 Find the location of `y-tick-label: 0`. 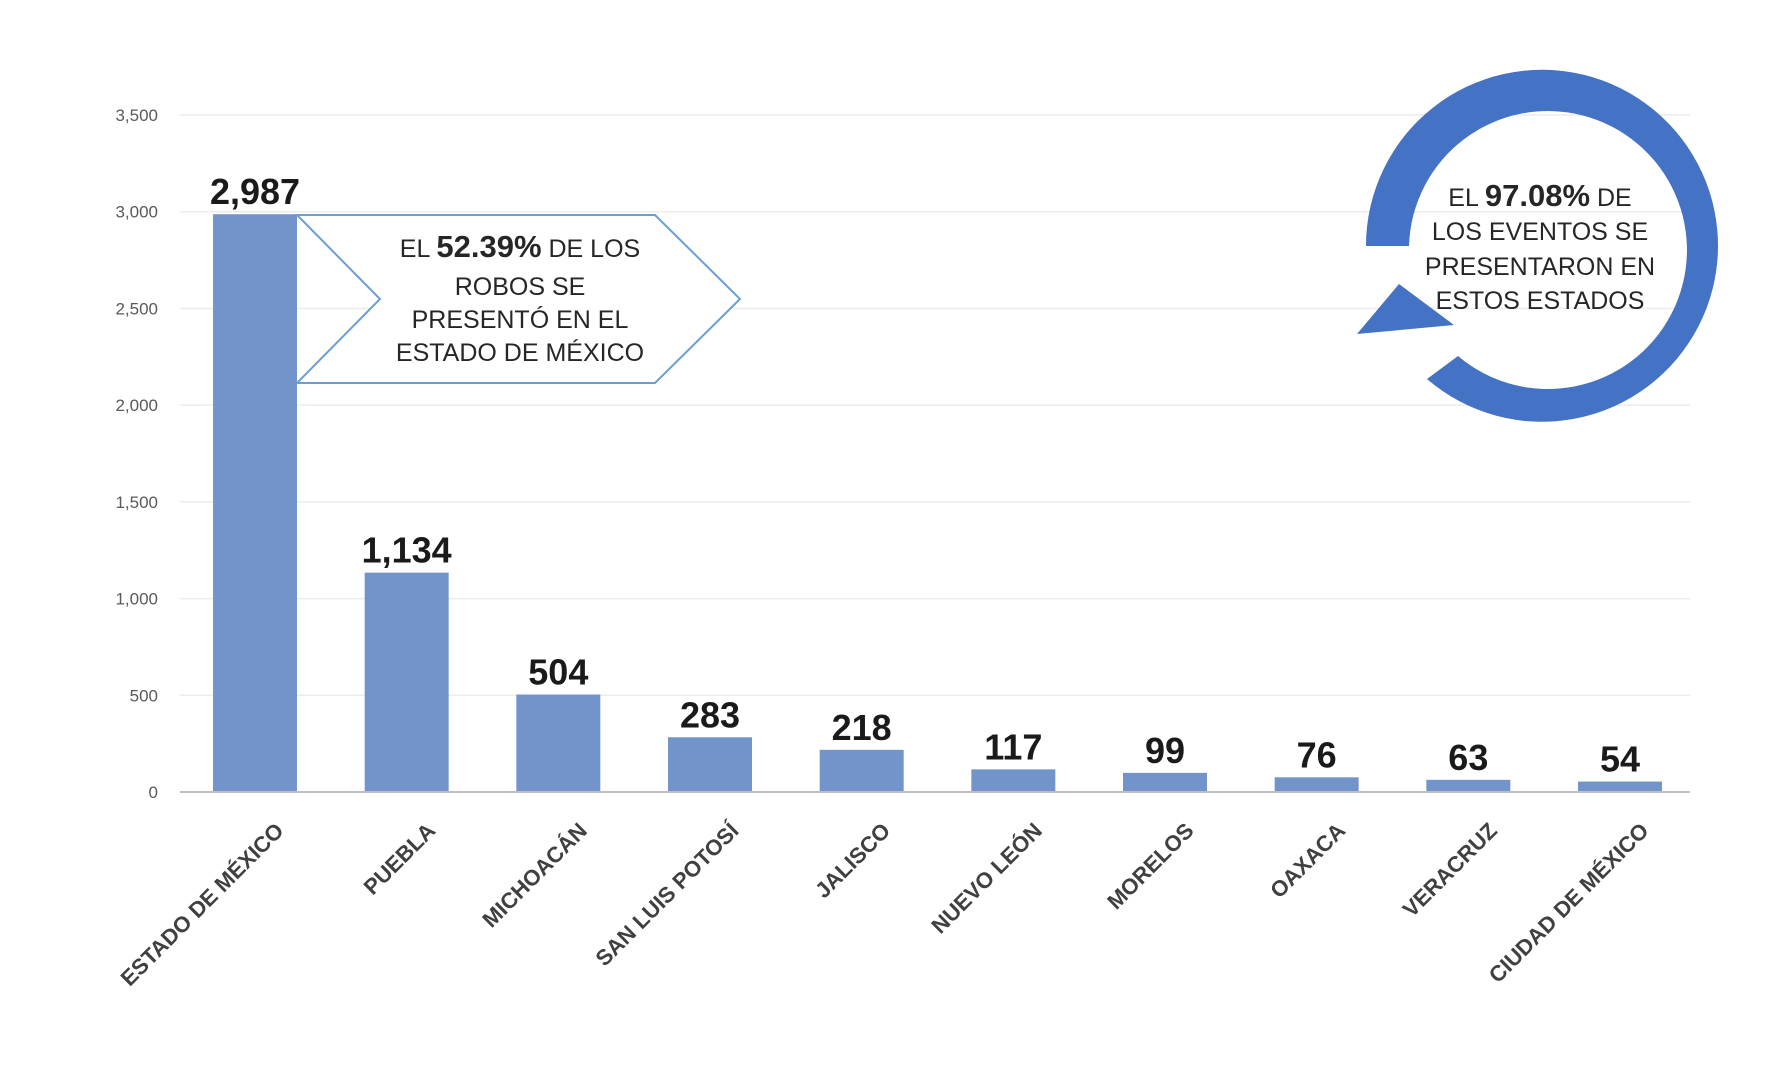

y-tick-label: 0 is located at coordinates (153, 792).